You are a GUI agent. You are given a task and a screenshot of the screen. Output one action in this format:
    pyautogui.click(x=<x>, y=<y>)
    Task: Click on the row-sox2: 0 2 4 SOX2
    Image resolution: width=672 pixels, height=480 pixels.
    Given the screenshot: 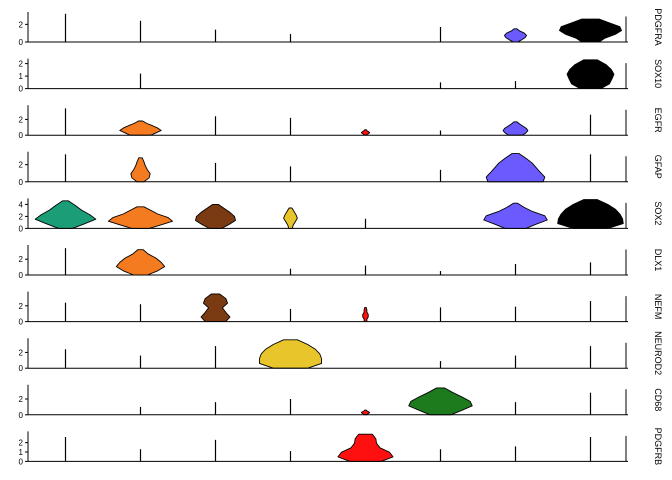 What is the action you would take?
    pyautogui.click(x=341, y=215)
    